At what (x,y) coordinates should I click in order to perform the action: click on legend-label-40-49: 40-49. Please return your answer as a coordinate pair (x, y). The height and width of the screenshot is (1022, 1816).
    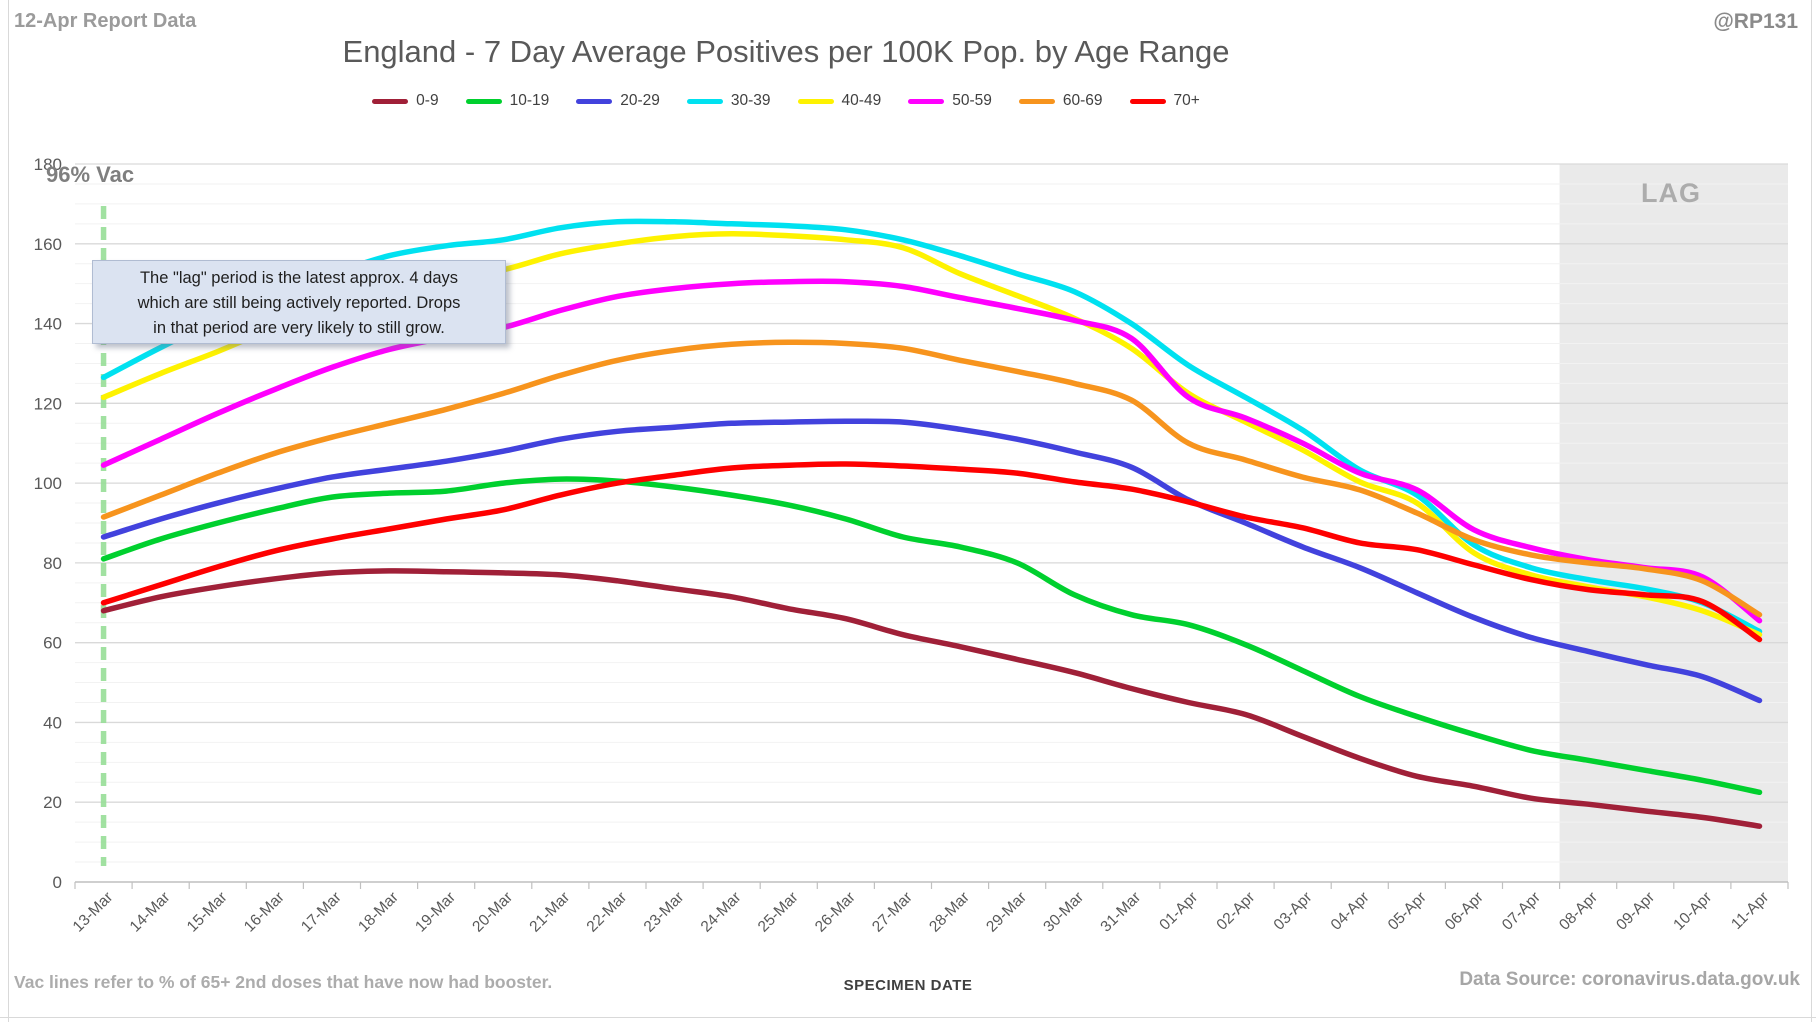
    Looking at the image, I should click on (861, 100).